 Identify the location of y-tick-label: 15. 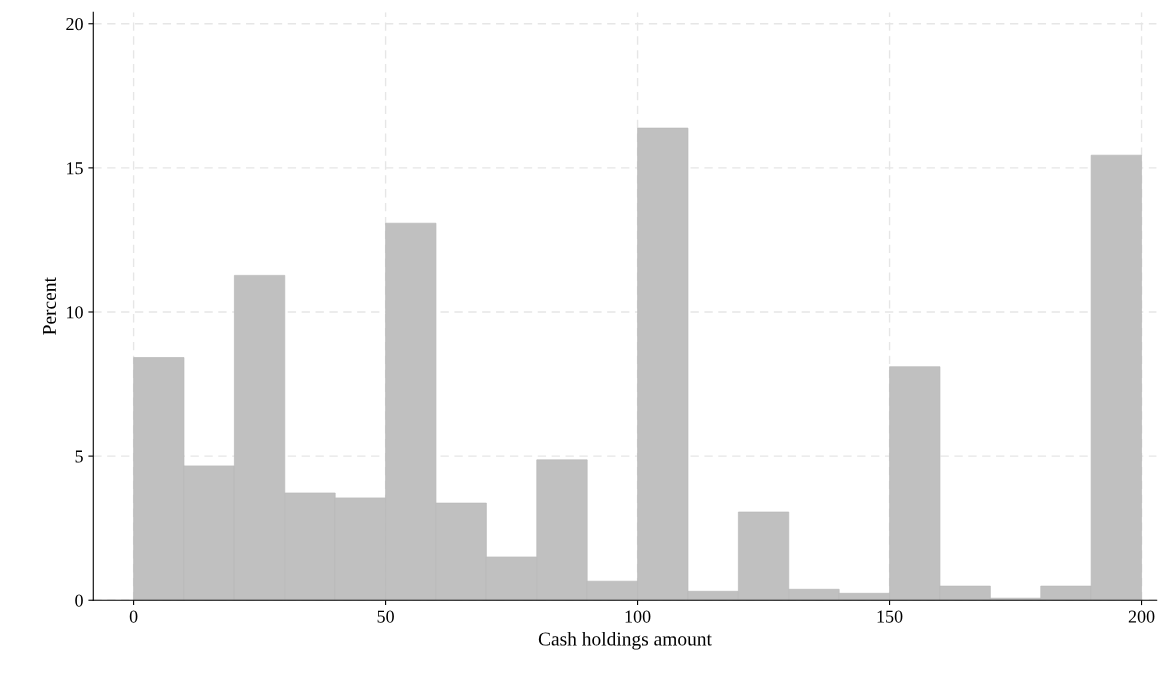
(75, 168).